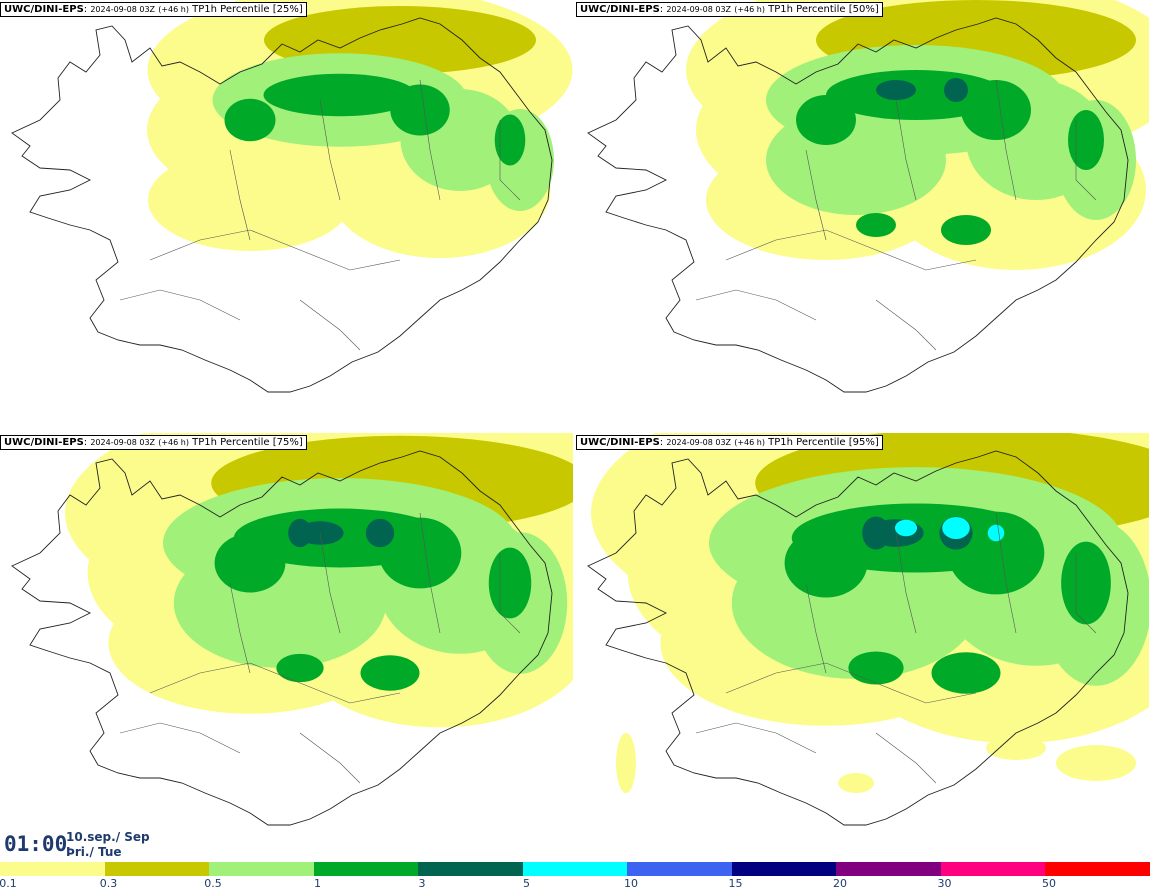 The image size is (1150, 891). What do you see at coordinates (317, 883) in the screenshot?
I see `colorbar-tick-label: 1` at bounding box center [317, 883].